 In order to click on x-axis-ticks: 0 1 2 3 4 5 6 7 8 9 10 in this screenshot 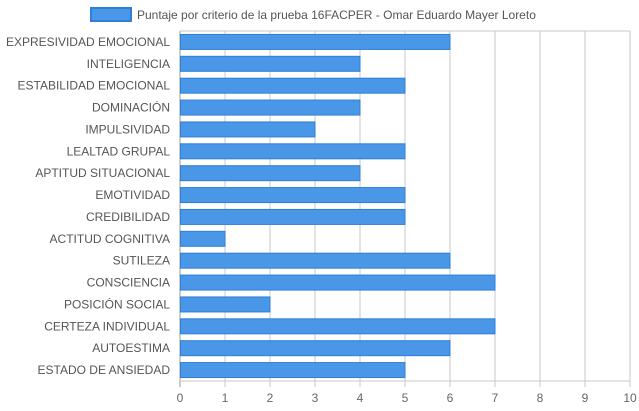, I will do `click(407, 398)`.